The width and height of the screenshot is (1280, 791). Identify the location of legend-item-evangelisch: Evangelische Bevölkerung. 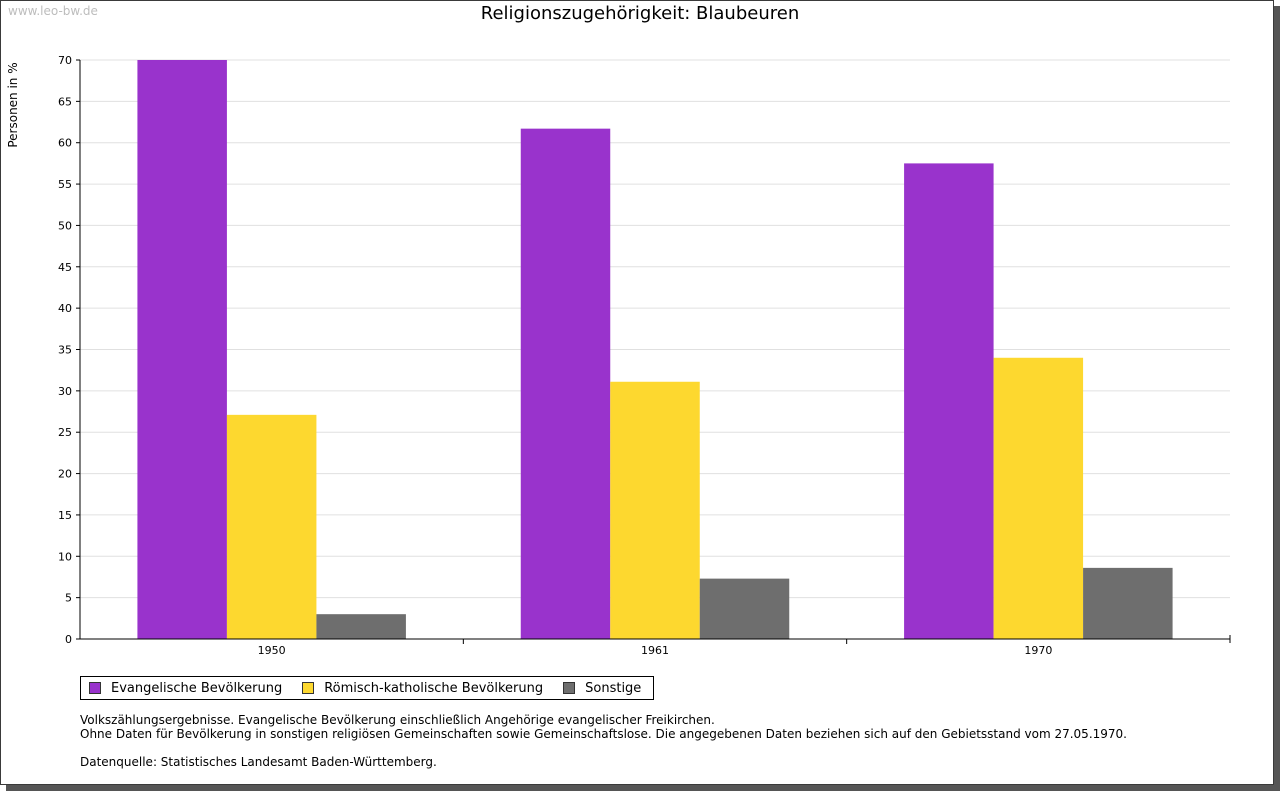
(185, 688).